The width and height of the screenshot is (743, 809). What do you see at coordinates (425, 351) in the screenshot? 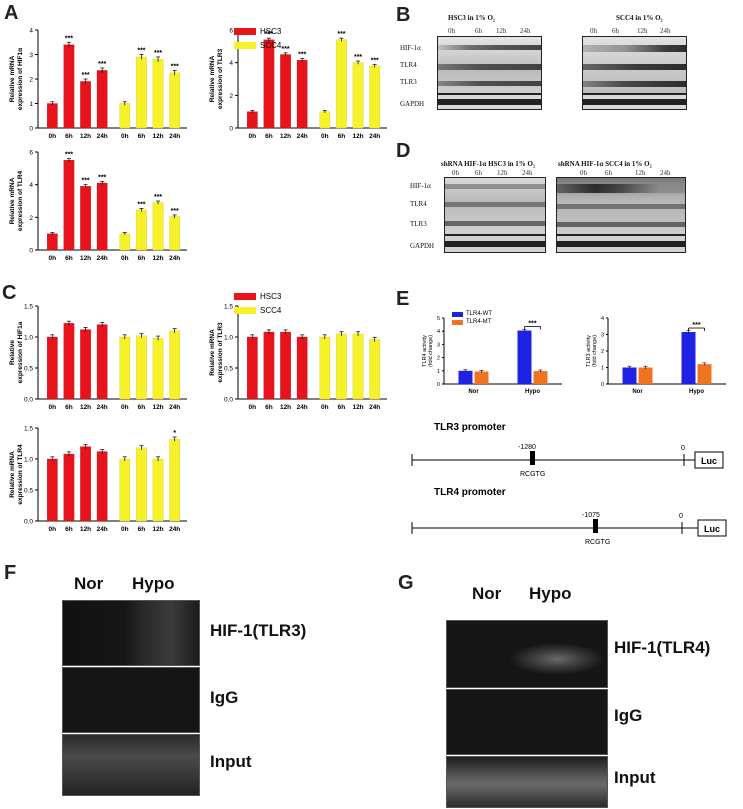
I see `y-axis-label-line1: TLR4 activity` at bounding box center [425, 351].